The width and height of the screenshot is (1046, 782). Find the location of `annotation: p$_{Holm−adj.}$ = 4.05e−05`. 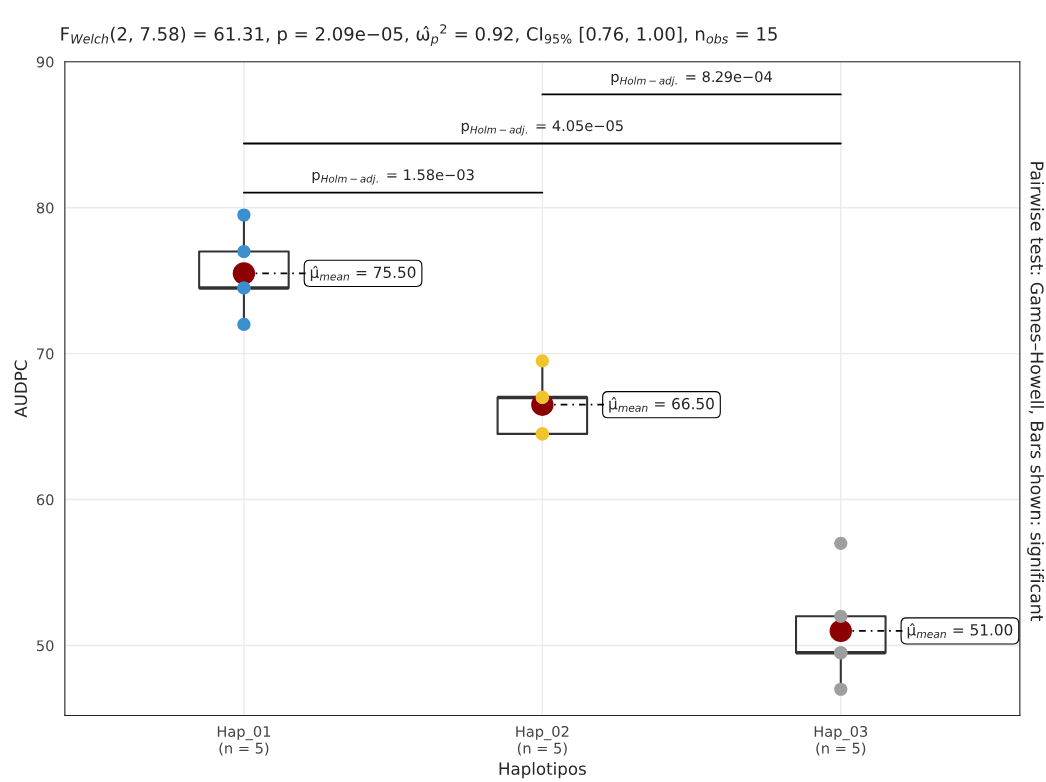

annotation: p$_{Holm−adj.}$ = 4.05e−05 is located at coordinates (542, 128).